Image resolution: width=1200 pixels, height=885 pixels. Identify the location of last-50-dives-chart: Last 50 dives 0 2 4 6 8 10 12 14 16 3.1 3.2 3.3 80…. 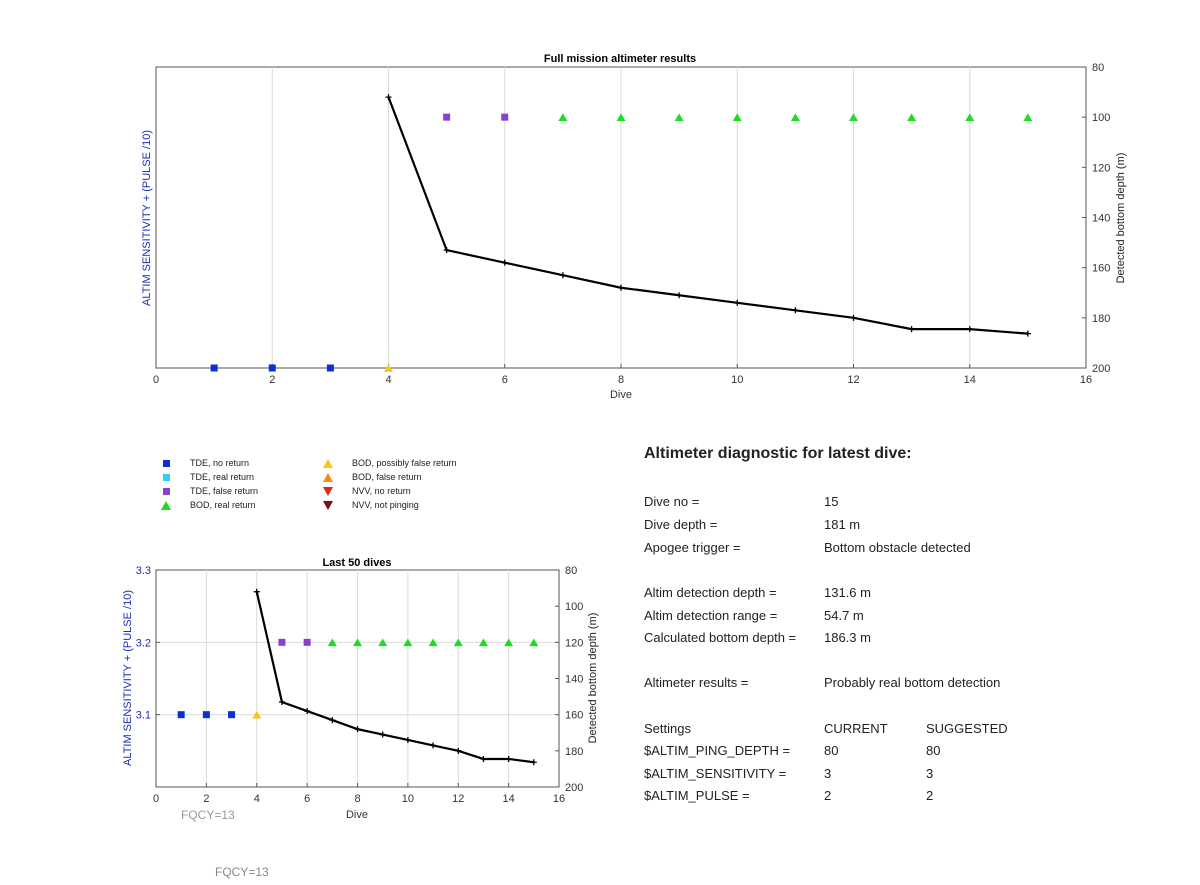
(360, 689).